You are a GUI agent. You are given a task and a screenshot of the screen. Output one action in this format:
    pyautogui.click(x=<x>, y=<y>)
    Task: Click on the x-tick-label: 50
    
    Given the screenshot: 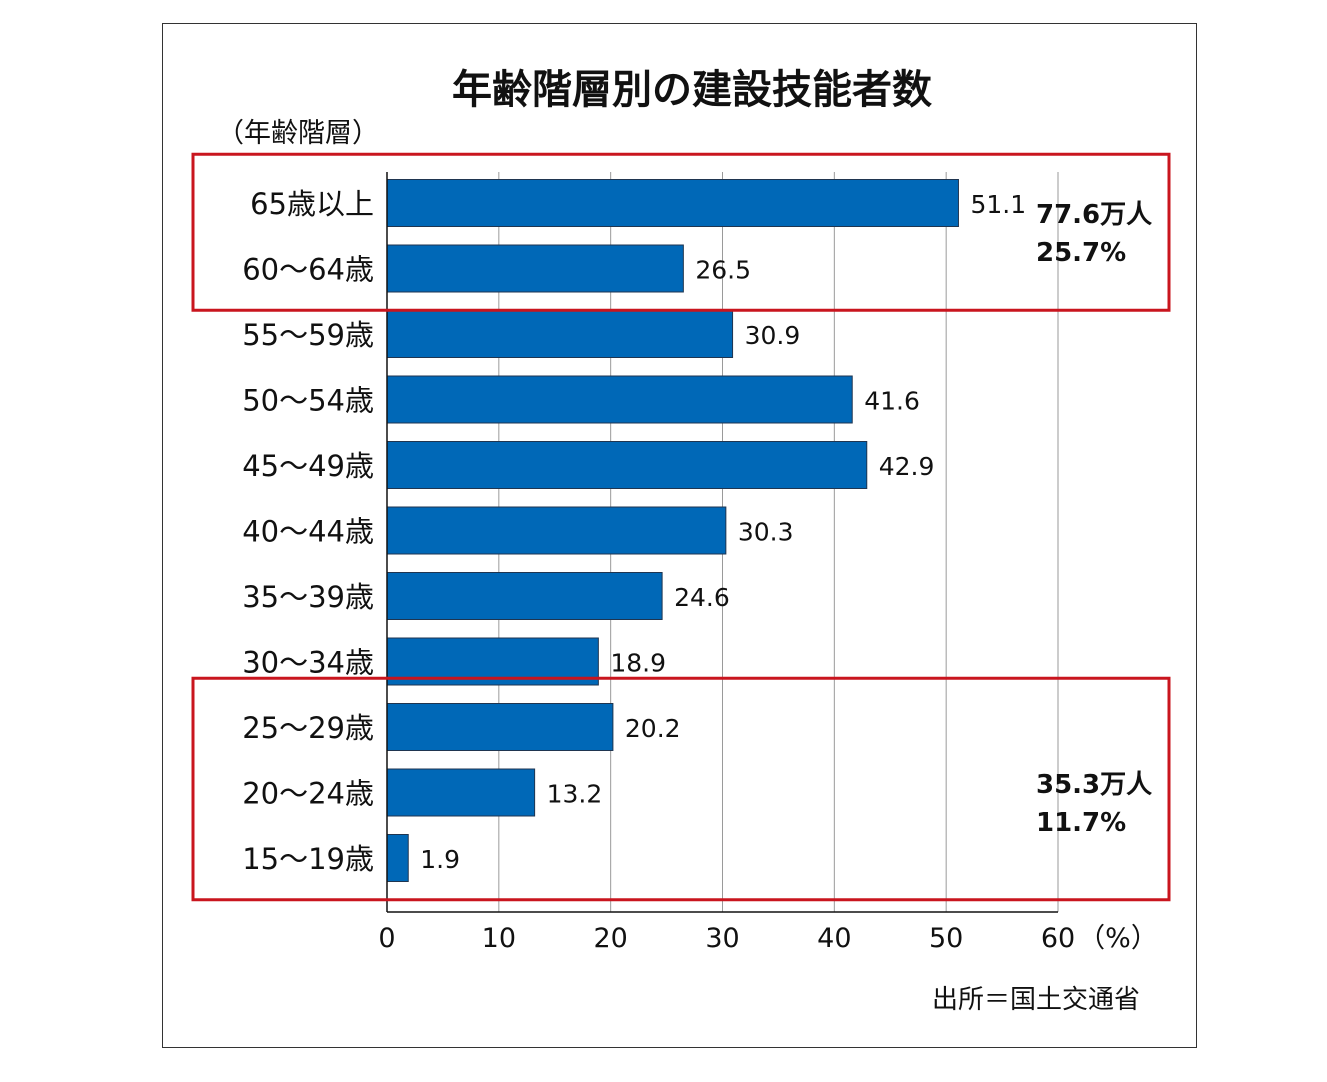 What is the action you would take?
    pyautogui.click(x=946, y=938)
    